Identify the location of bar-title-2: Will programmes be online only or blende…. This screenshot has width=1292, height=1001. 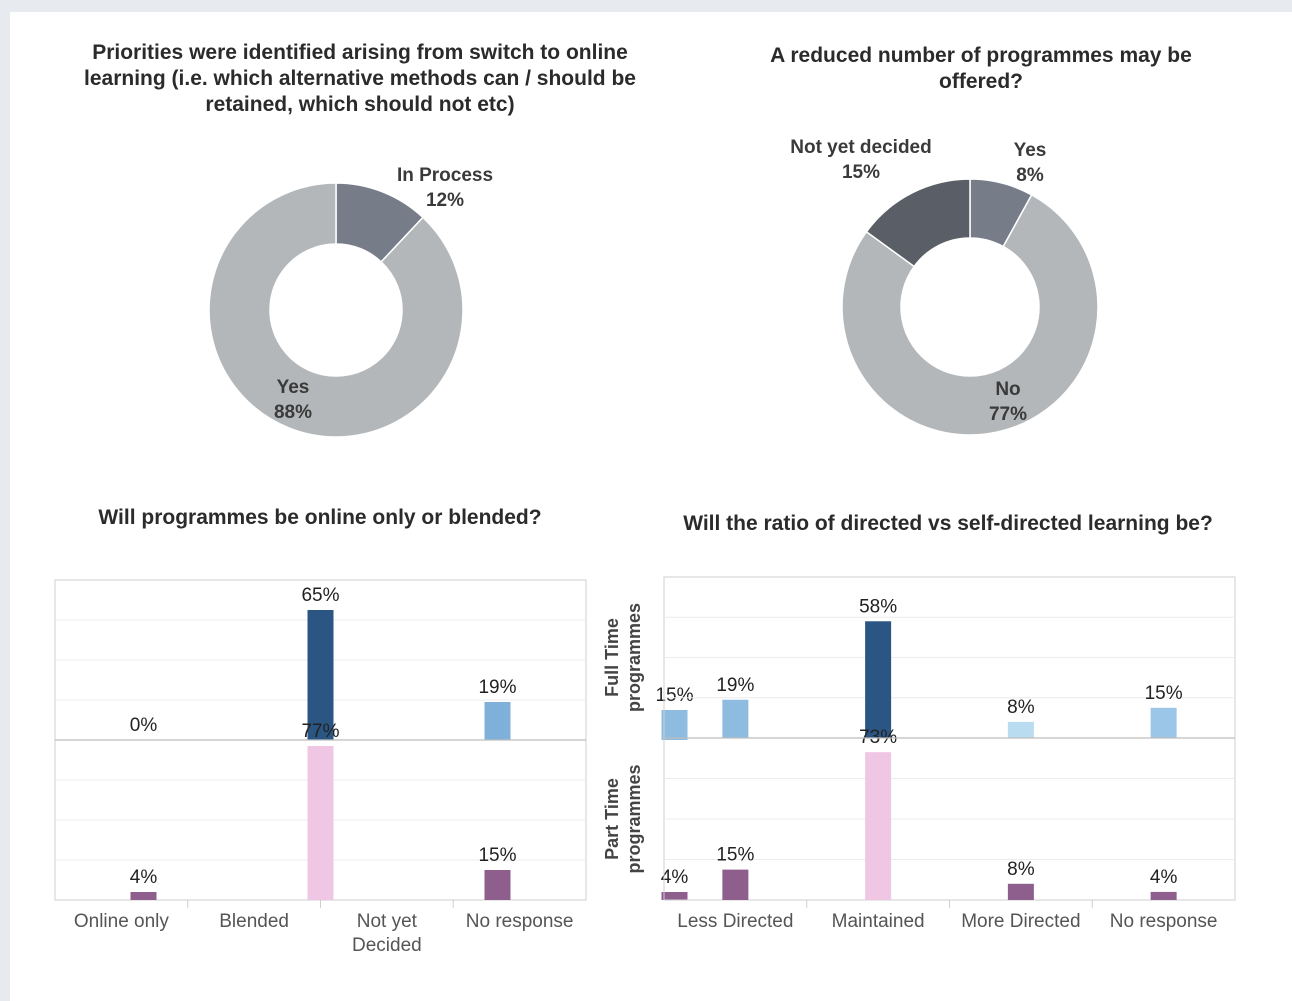
(319, 517).